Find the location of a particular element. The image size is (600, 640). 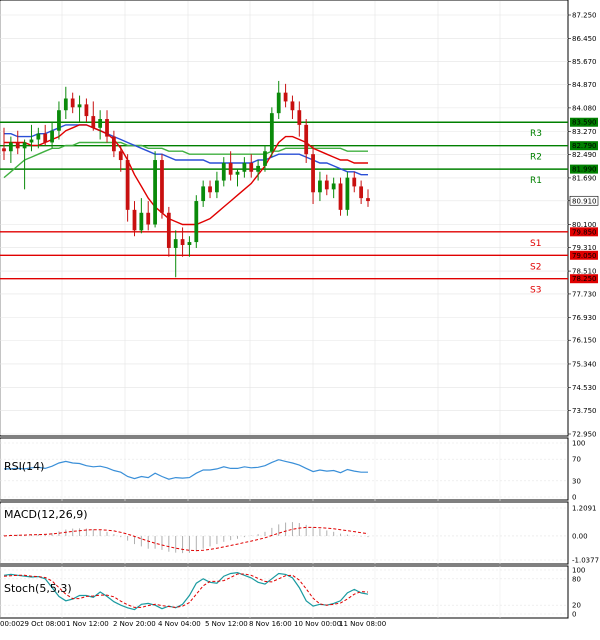

rsi-line is located at coordinates (186, 469).